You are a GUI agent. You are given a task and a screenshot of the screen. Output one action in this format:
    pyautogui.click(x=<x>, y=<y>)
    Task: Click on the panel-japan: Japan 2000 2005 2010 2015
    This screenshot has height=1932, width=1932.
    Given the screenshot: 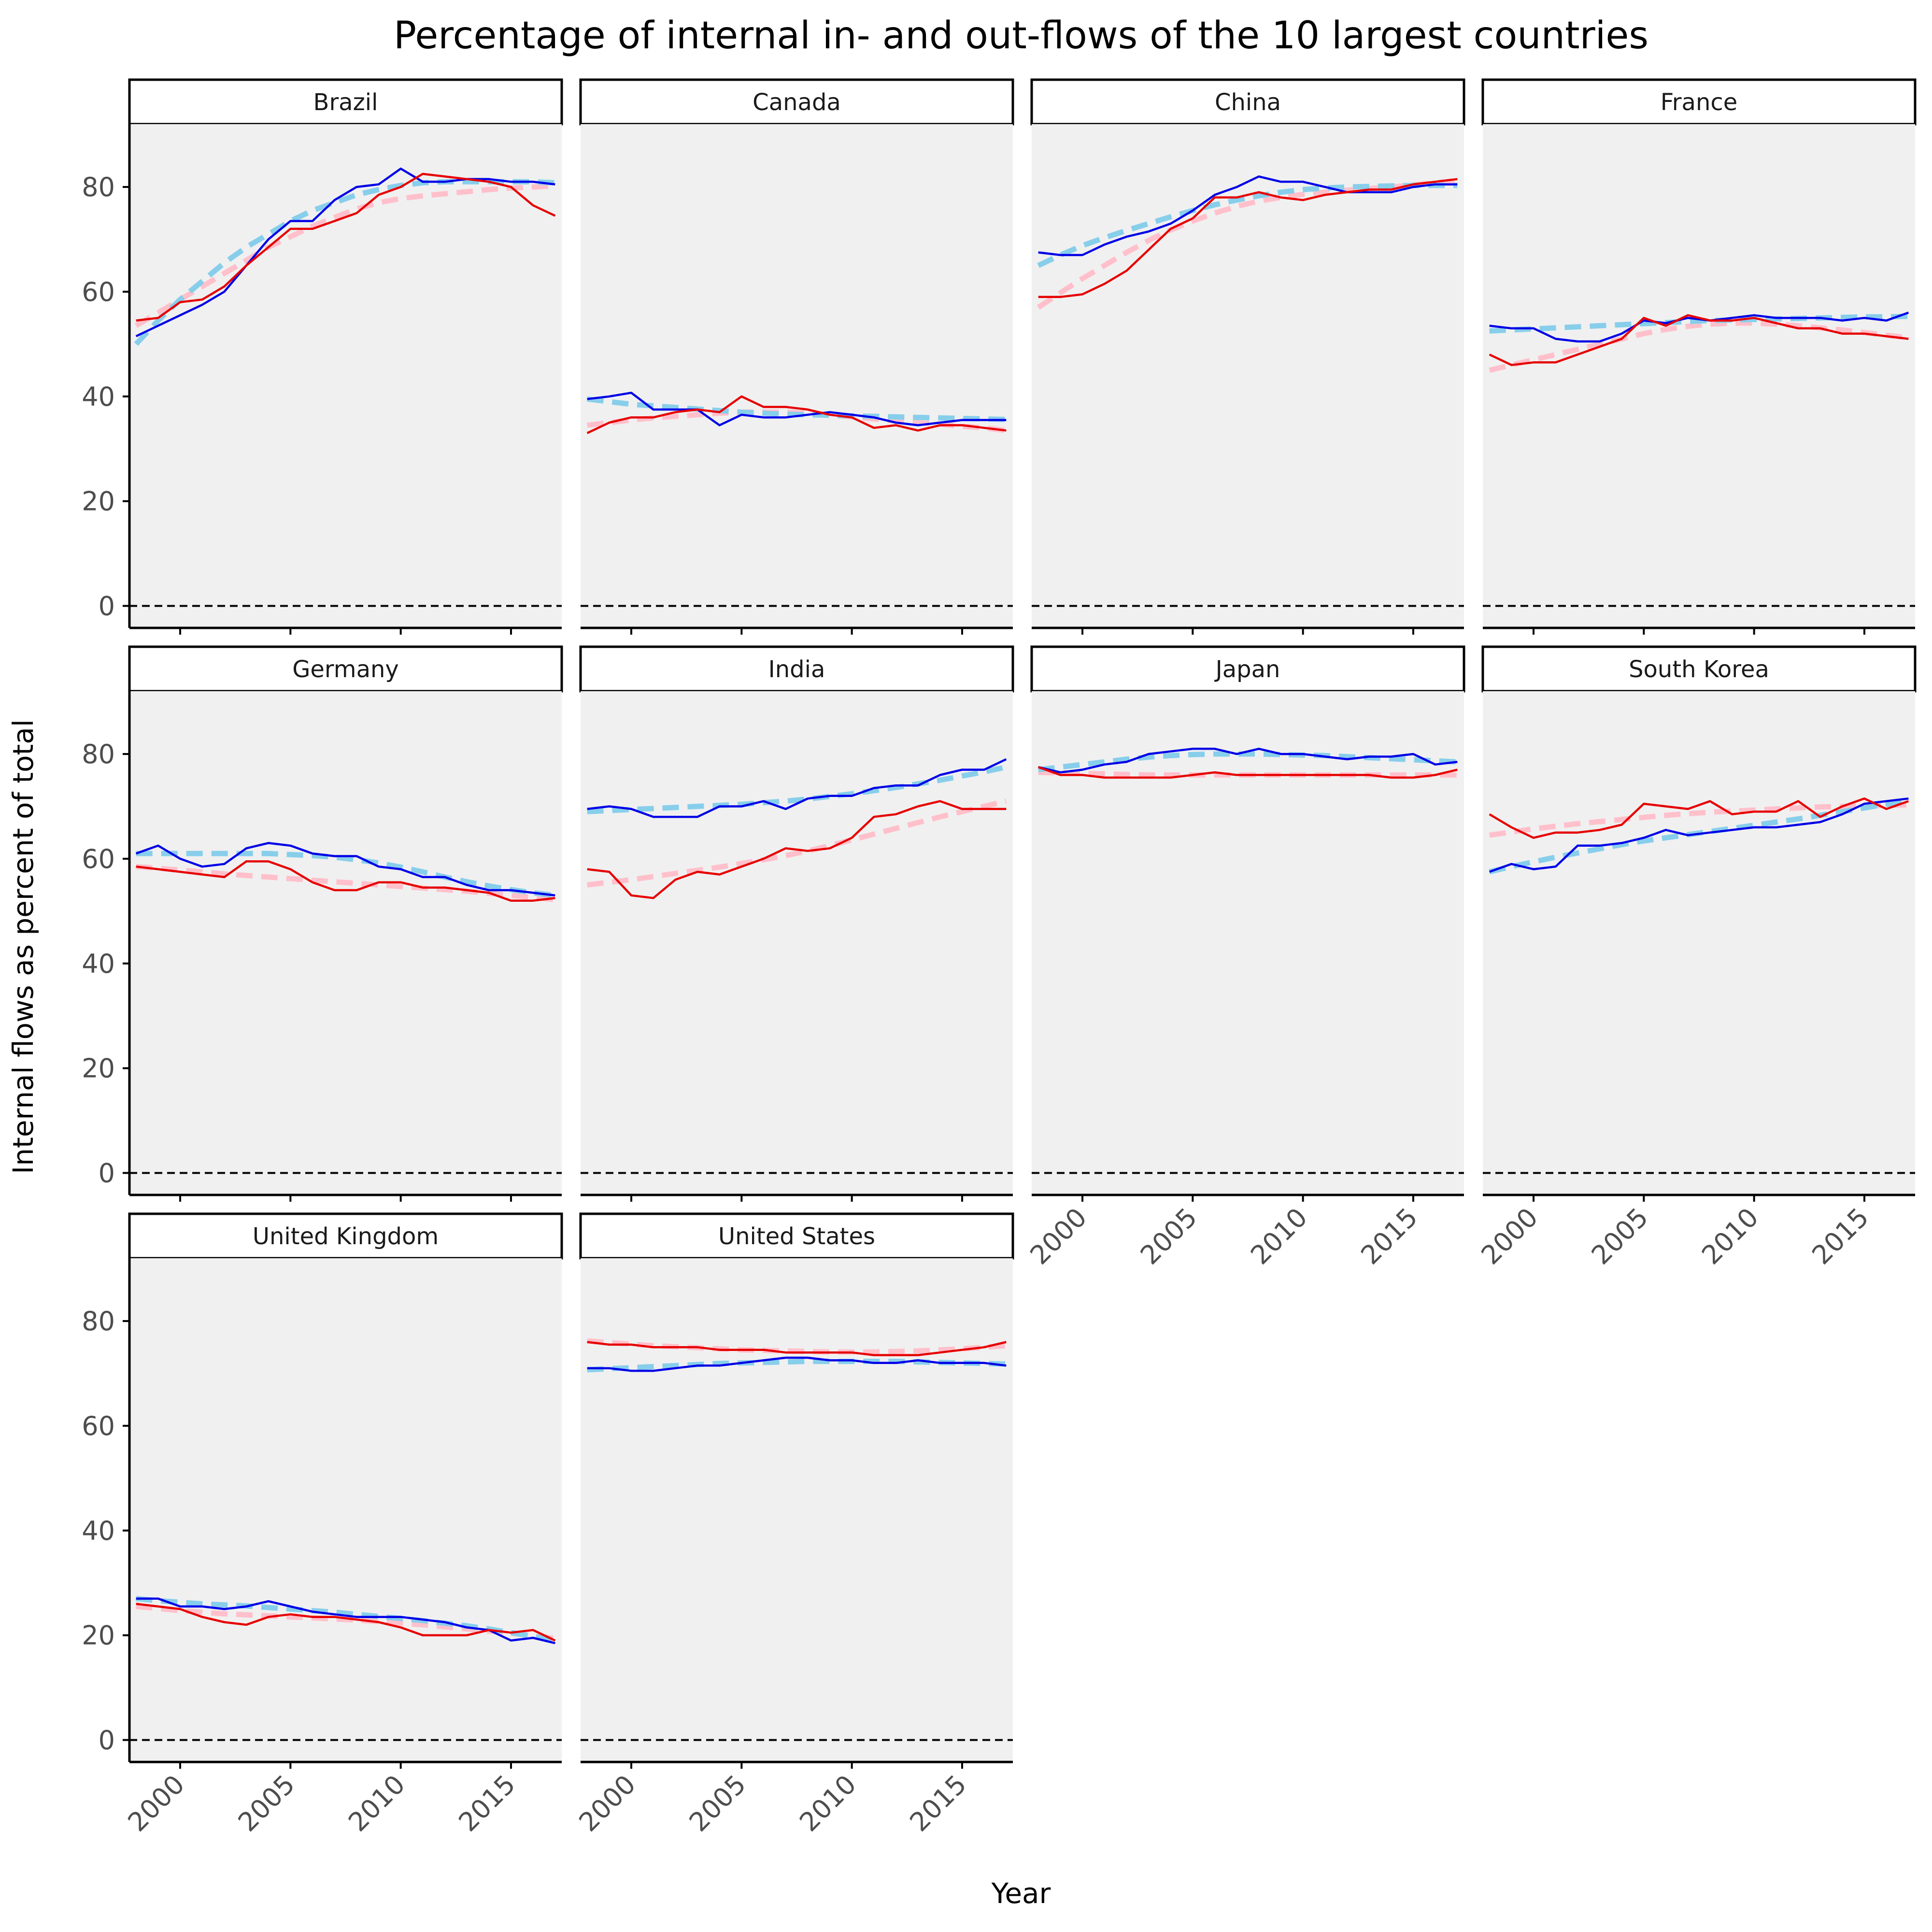 What is the action you would take?
    pyautogui.click(x=1244, y=958)
    